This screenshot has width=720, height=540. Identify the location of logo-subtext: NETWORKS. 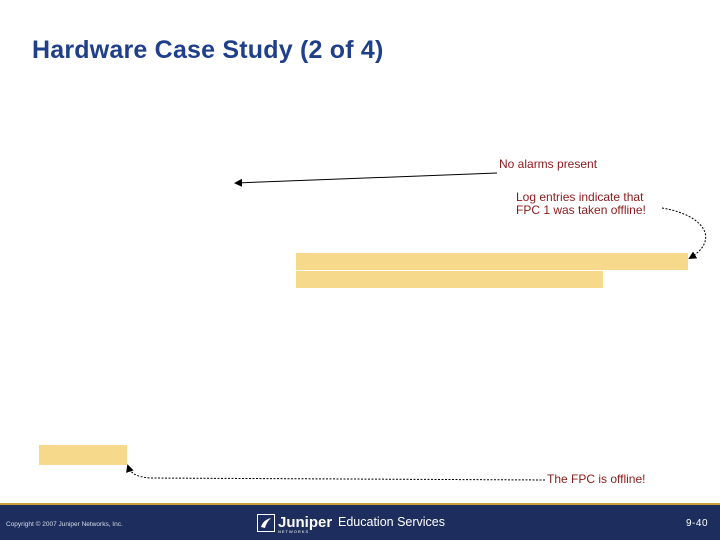
(294, 531).